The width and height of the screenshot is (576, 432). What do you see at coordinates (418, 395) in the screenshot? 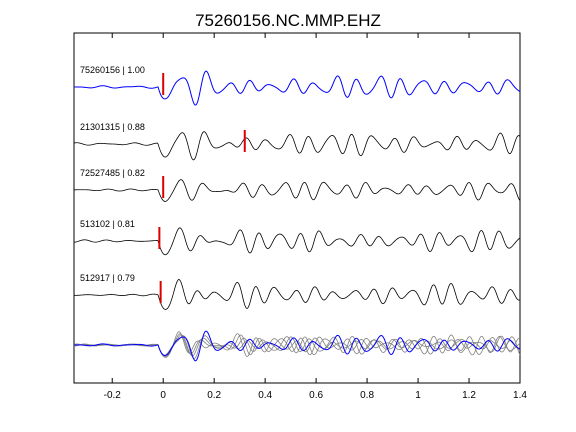
I see `x-tick-label: 1` at bounding box center [418, 395].